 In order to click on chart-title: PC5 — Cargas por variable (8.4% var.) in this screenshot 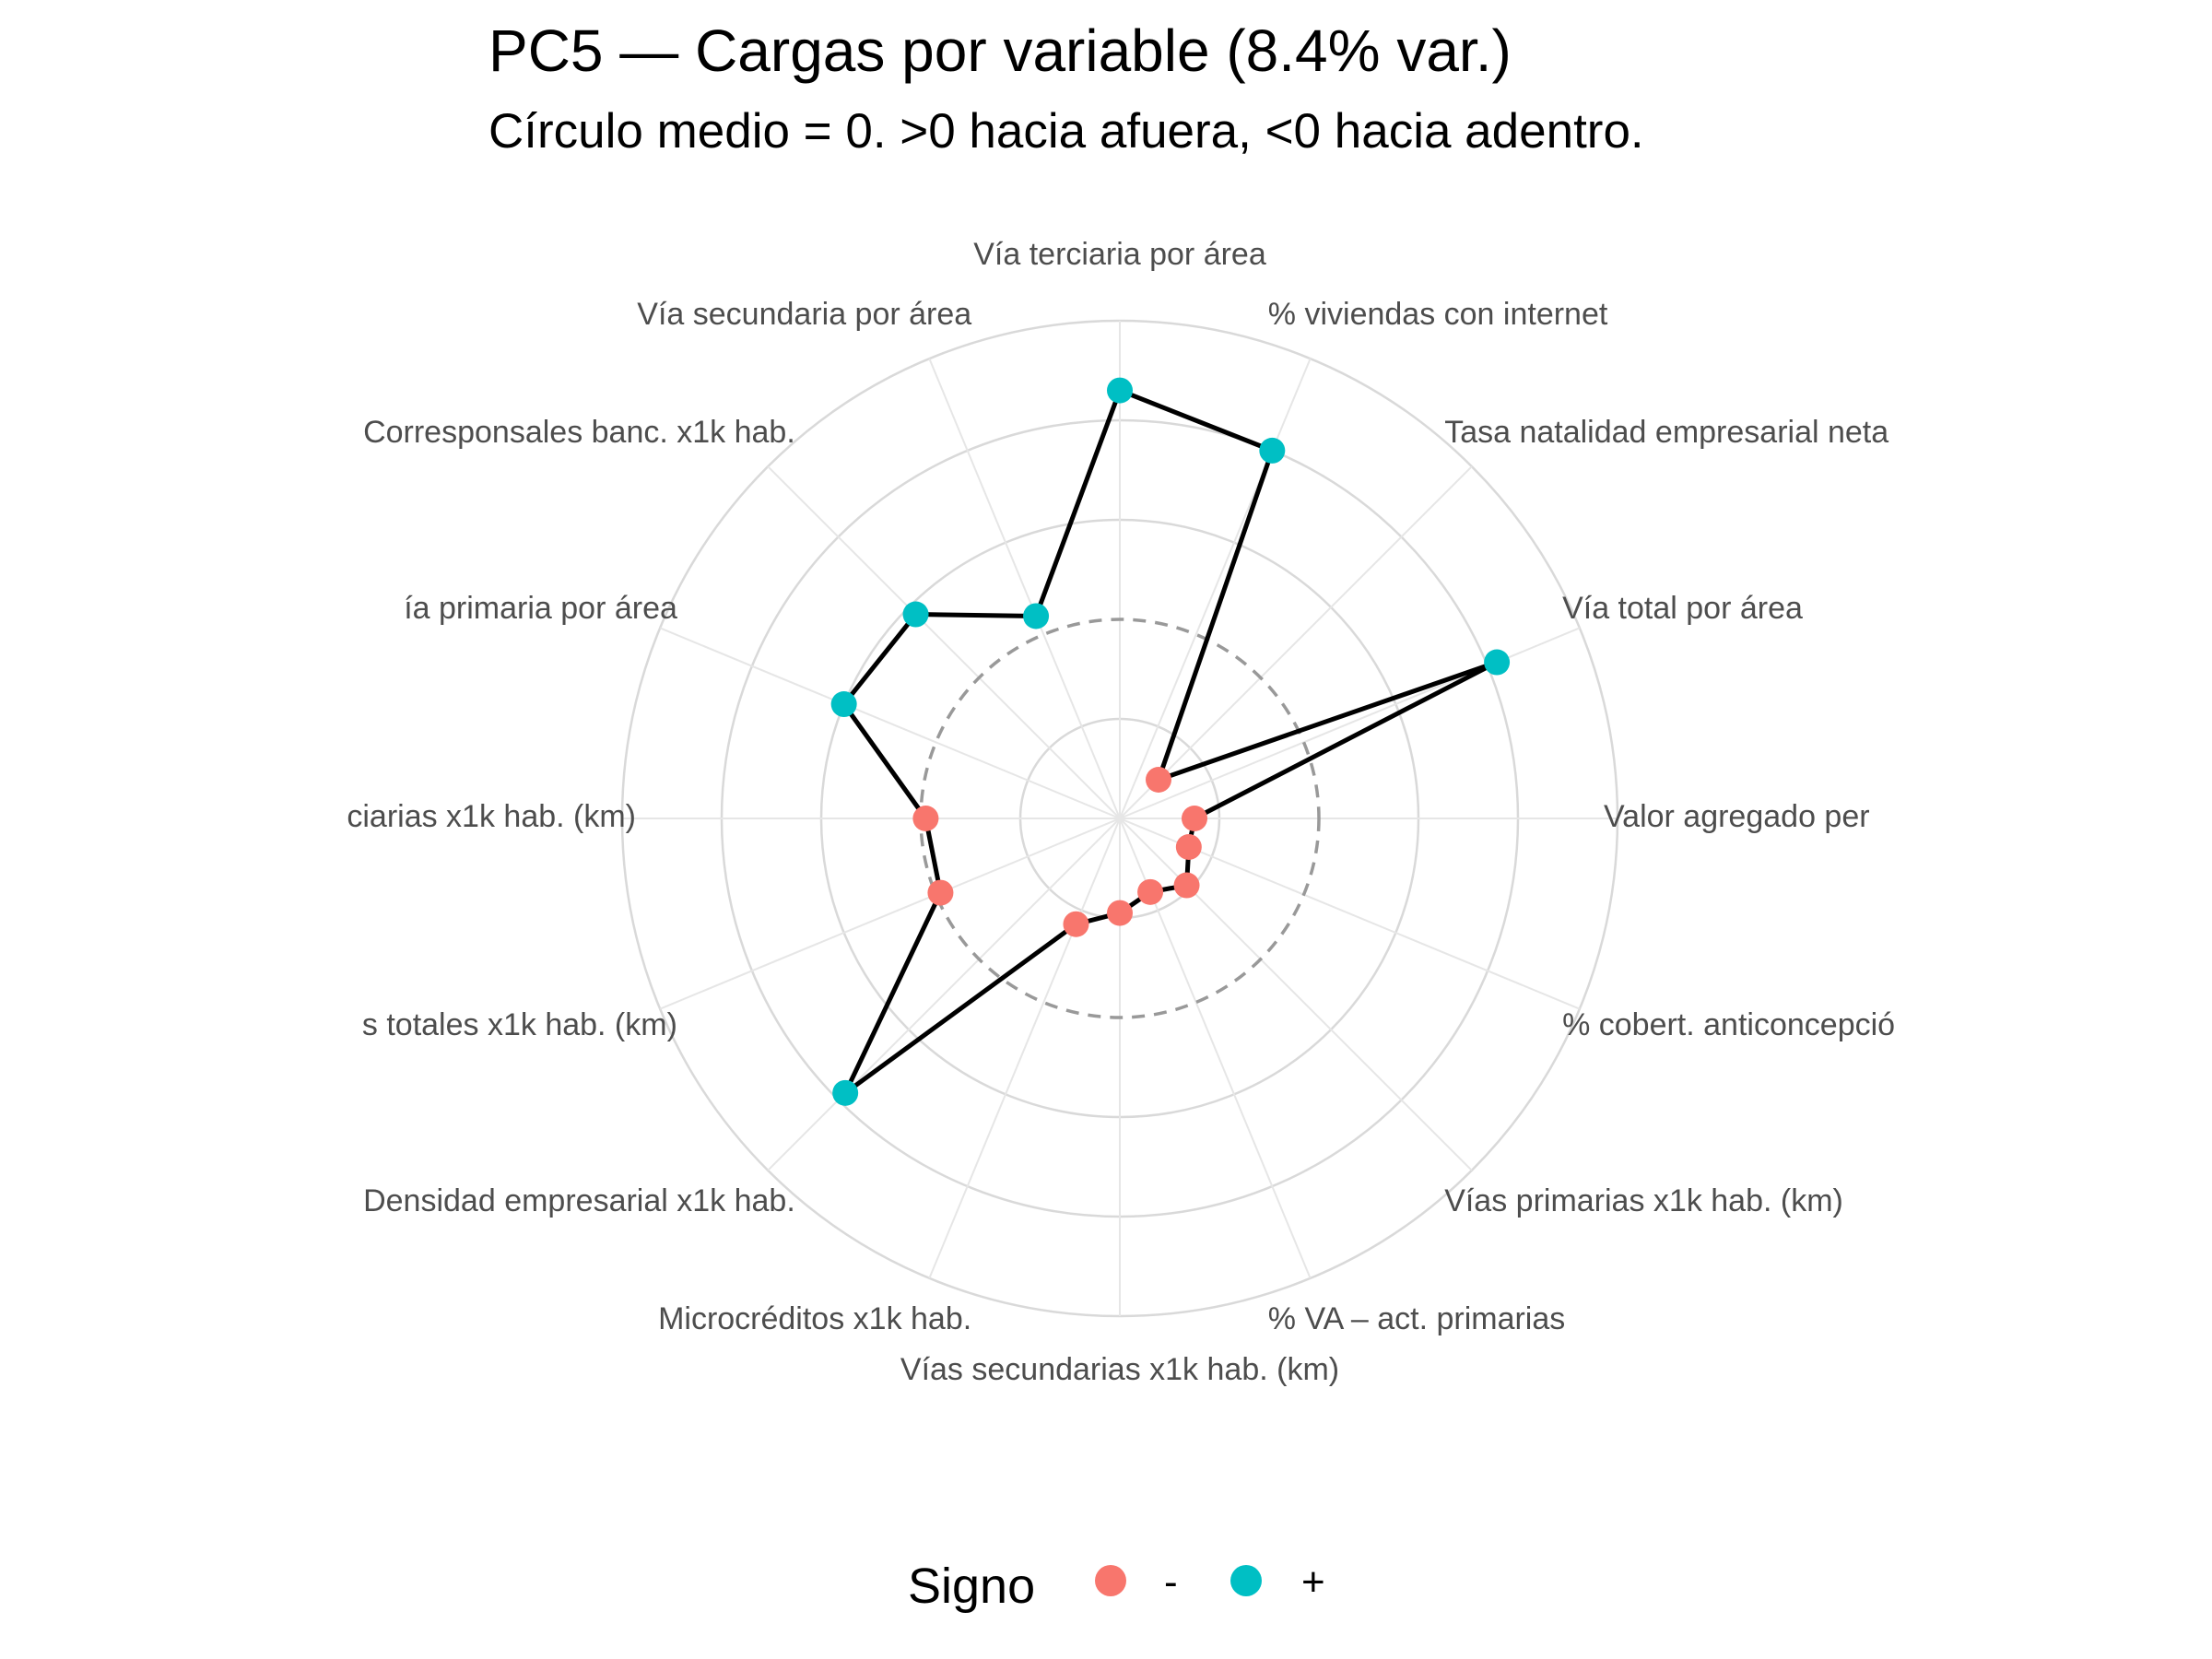, I will do `click(1000, 51)`.